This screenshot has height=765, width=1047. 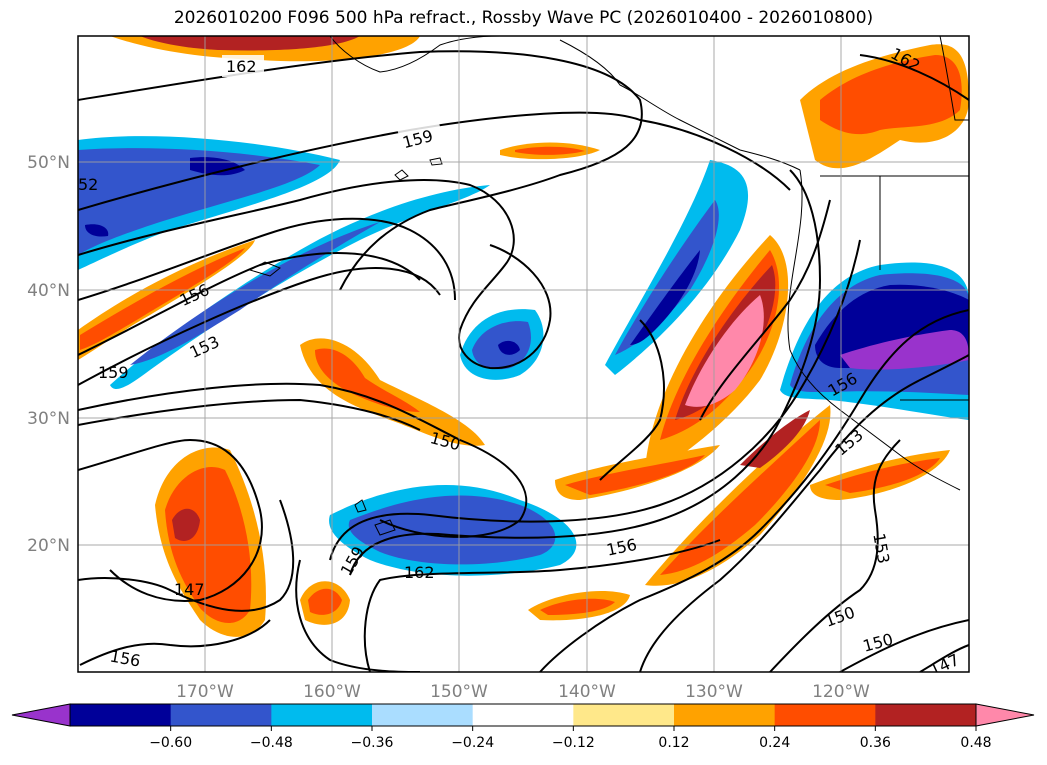 I want to click on lat-tick-label: 40°N, so click(x=48, y=291).